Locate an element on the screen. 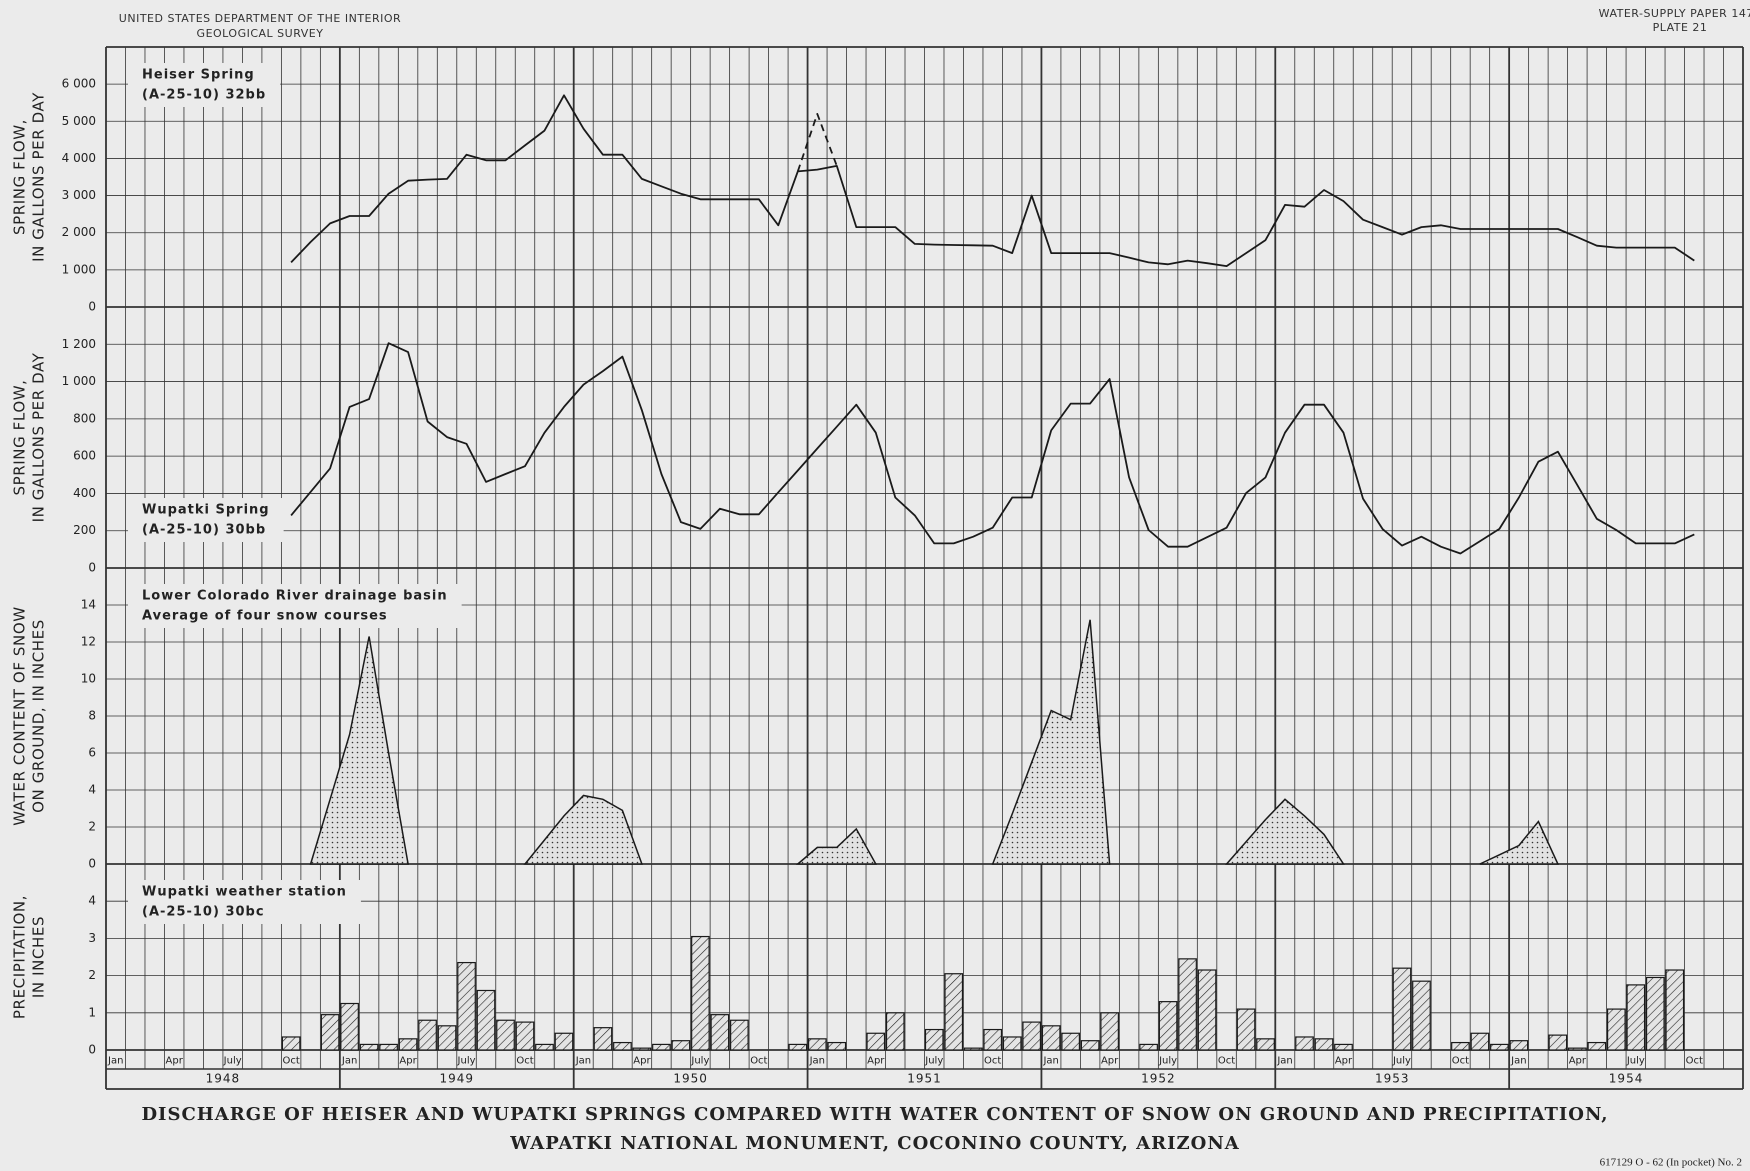 Image resolution: width=1750 pixels, height=1171 pixels. y-tick-label: 6 is located at coordinates (92, 753).